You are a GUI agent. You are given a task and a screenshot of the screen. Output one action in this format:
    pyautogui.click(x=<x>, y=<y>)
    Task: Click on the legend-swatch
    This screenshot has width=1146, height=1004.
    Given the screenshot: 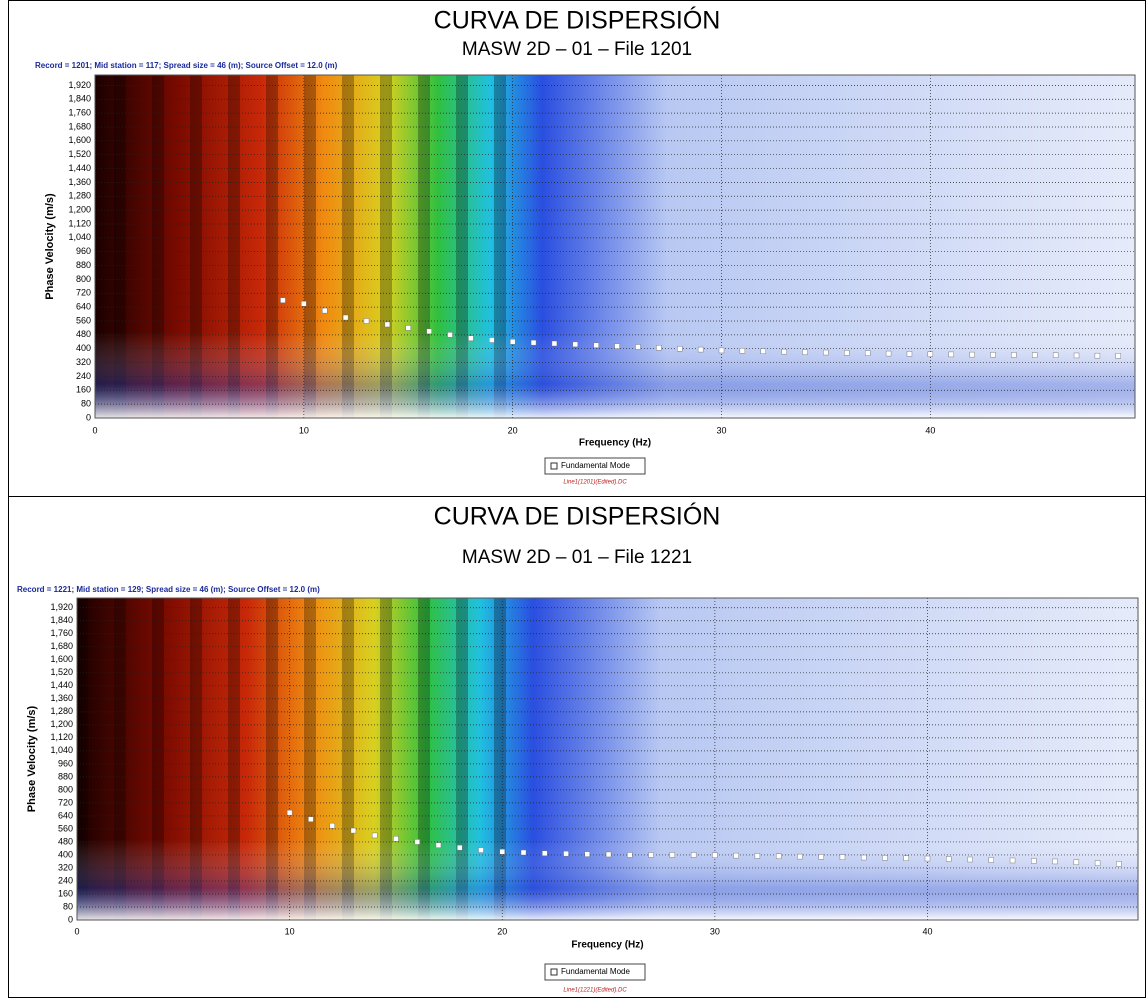 What is the action you would take?
    pyautogui.click(x=554, y=466)
    